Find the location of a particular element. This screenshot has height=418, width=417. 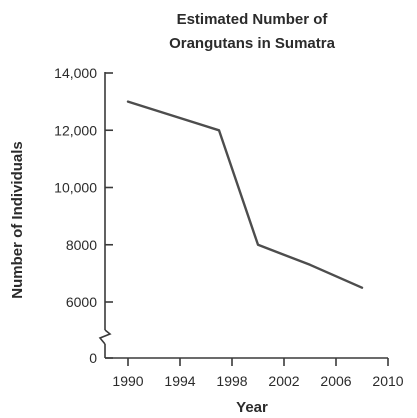

y-tick-label: 6000 is located at coordinates (81, 302).